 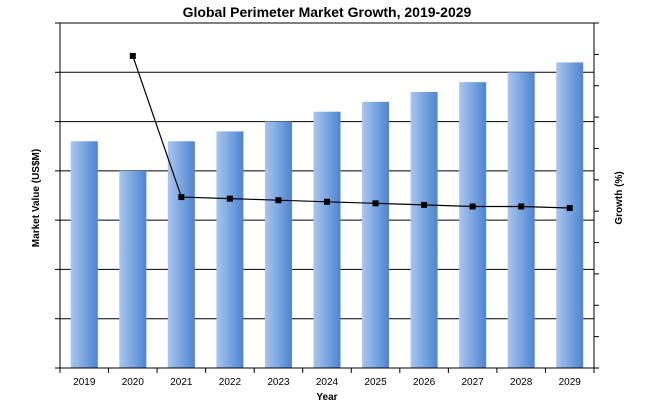 I want to click on x-tick-label: 2027, so click(x=473, y=382).